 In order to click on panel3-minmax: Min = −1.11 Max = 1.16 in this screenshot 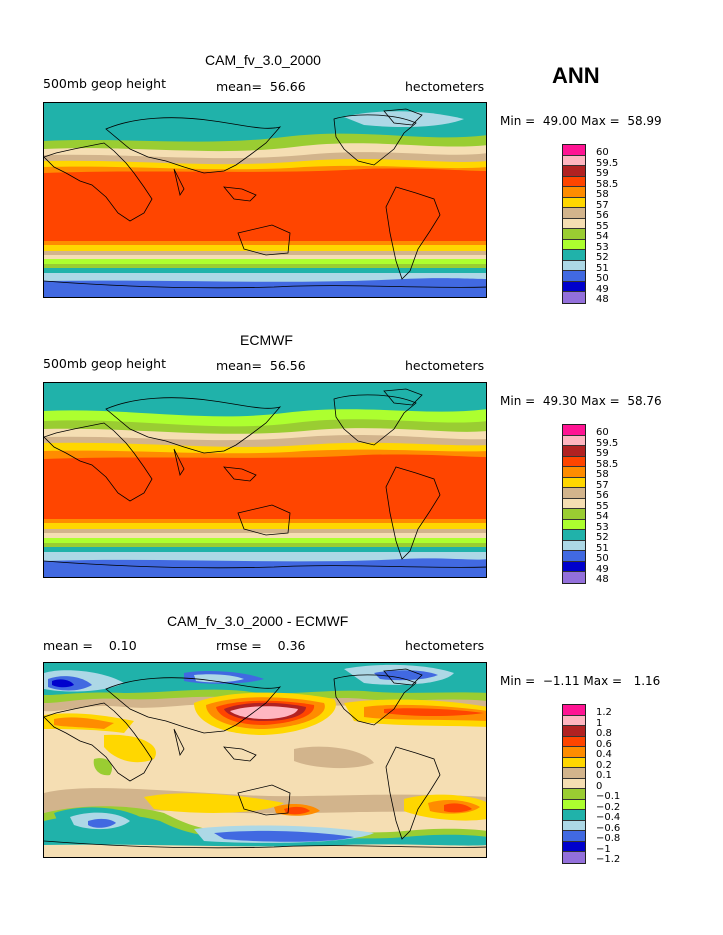, I will do `click(580, 681)`.